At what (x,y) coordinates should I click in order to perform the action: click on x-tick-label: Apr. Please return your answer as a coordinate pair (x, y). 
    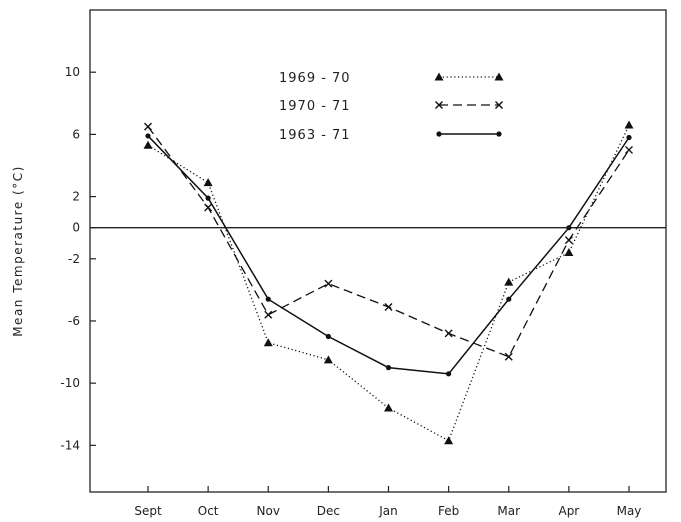
    Looking at the image, I should click on (568, 511).